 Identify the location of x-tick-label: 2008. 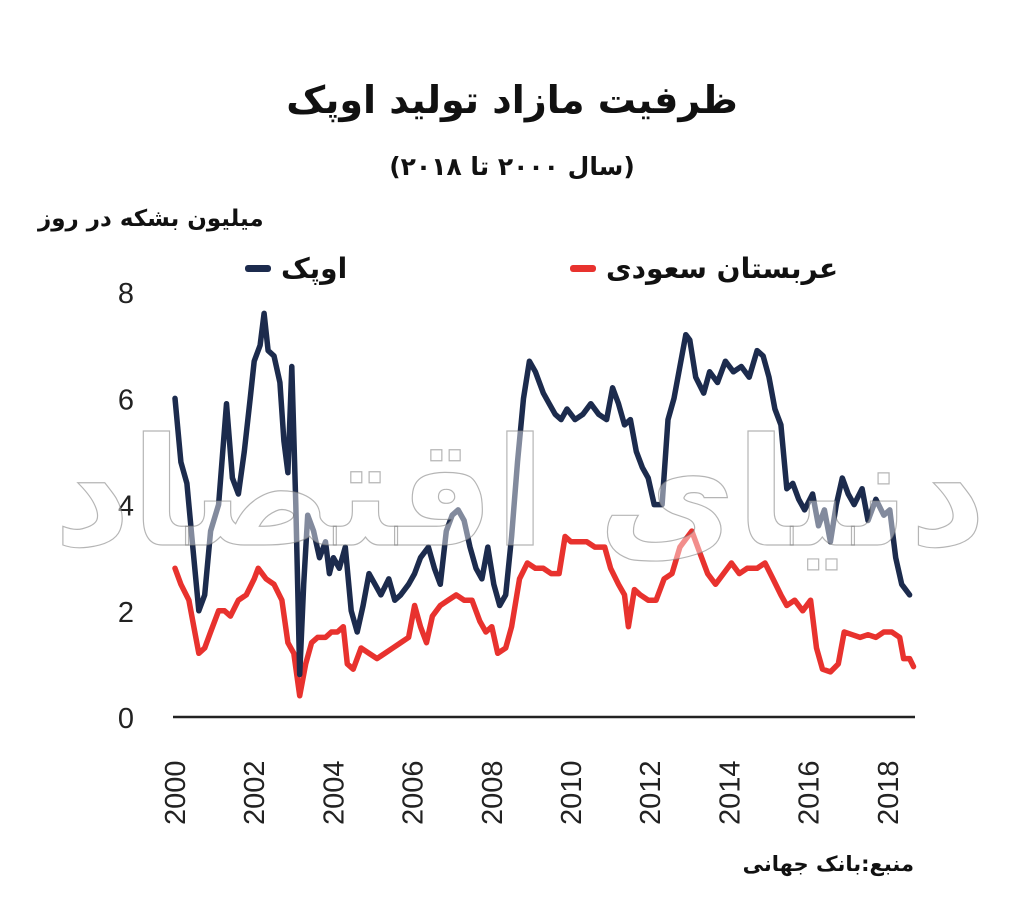
(493, 792).